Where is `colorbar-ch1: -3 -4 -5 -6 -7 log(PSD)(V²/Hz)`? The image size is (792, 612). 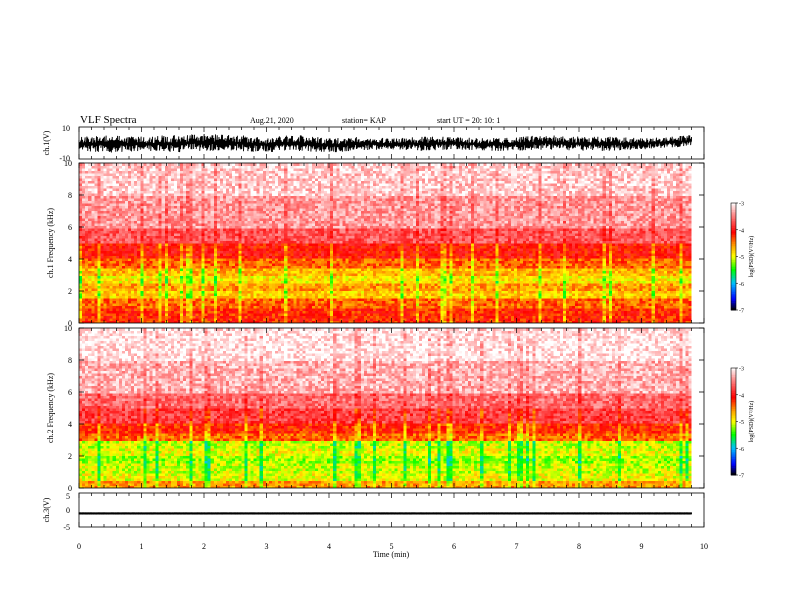 colorbar-ch1: -3 -4 -5 -6 -7 log(PSD)(V²/Hz) is located at coordinates (742, 258).